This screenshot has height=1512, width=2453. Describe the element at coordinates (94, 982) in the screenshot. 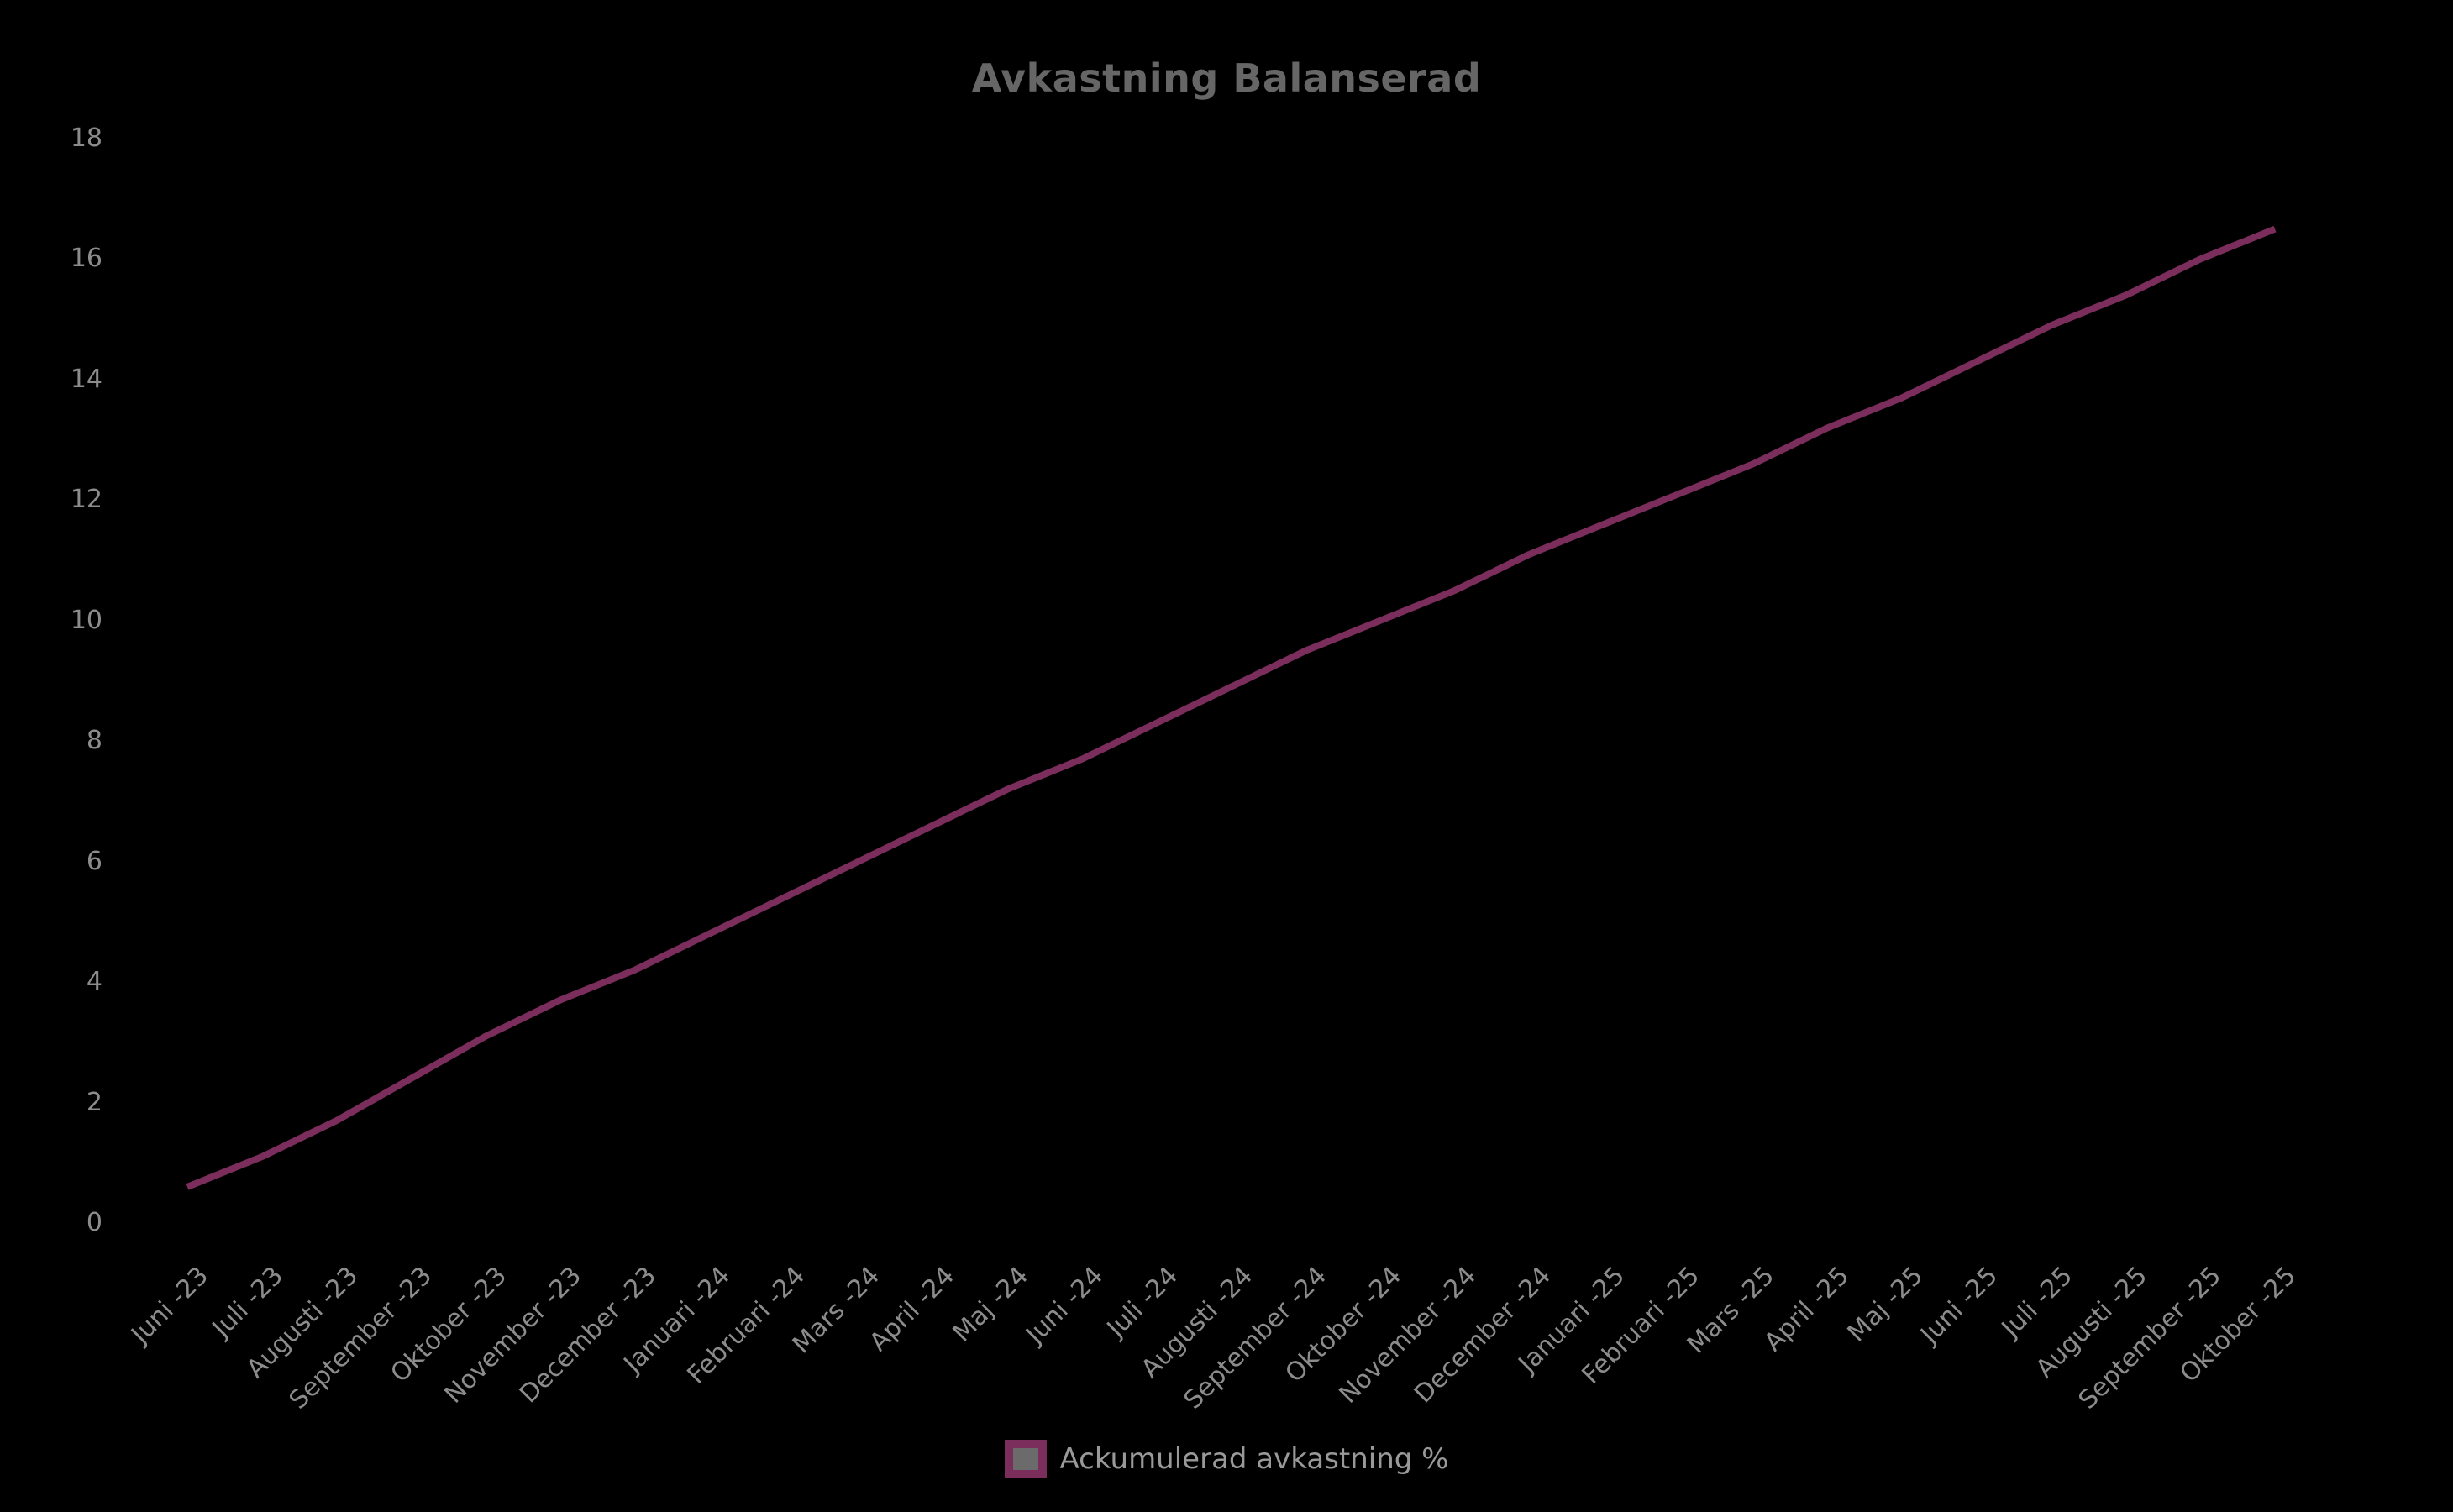

I see `y-tick-label-4: 4` at that location.